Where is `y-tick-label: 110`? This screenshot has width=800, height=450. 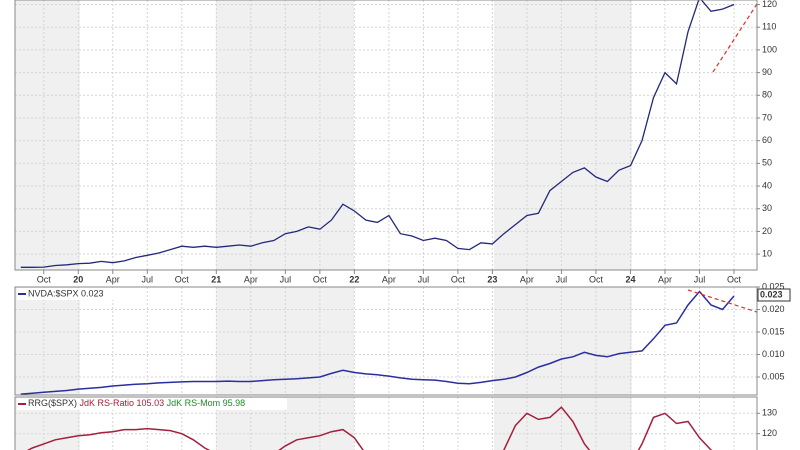
y-tick-label: 110 is located at coordinates (769, 27).